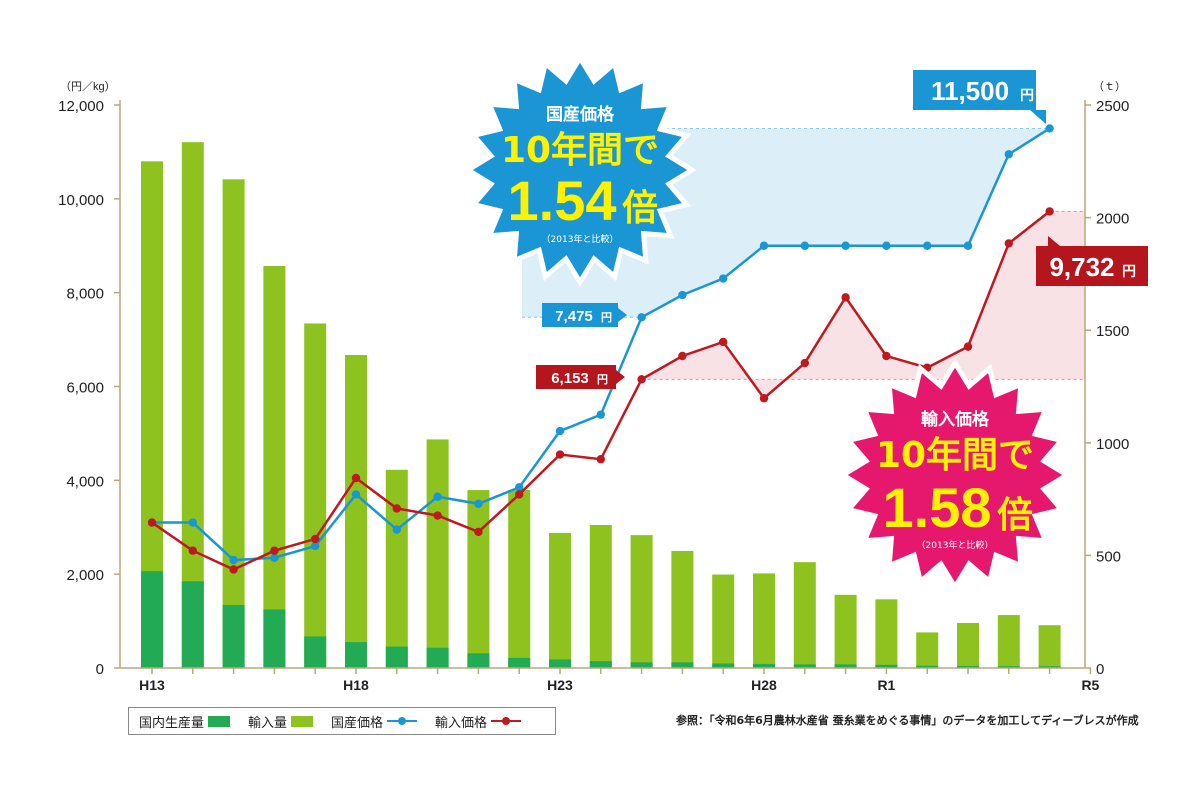  What do you see at coordinates (402, 721) in the screenshot?
I see `legend-domestic-price-swatch` at bounding box center [402, 721].